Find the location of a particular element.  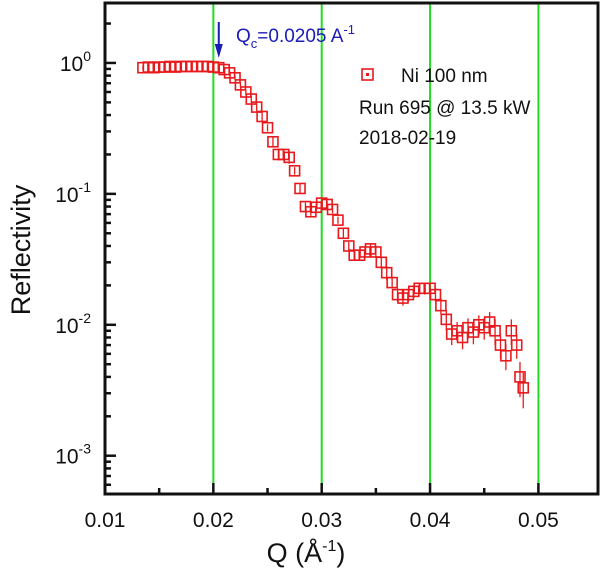

x-tick-label: 0.02 is located at coordinates (213, 520).